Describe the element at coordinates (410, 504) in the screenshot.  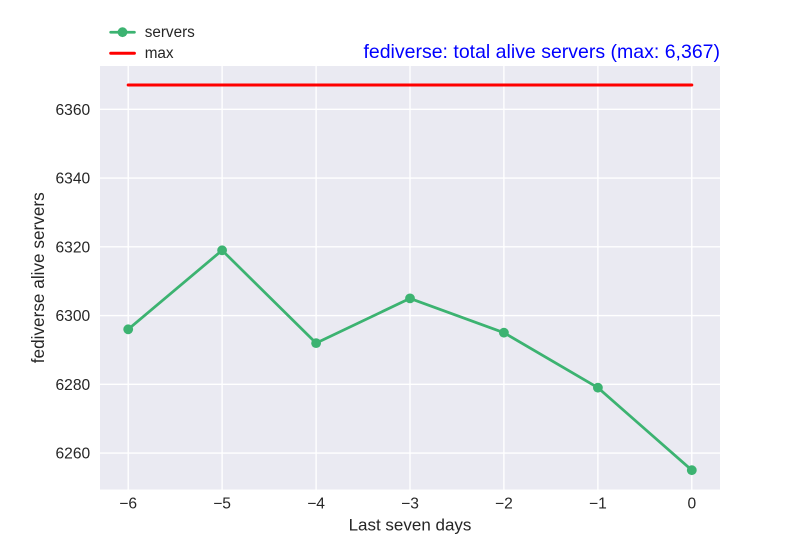
I see `svg-text: −3` at that location.